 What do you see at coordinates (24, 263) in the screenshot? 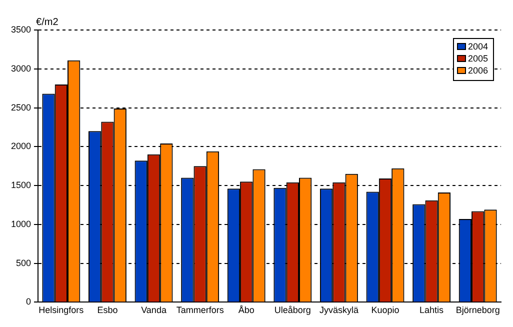
I see `y-tick-label: 500` at bounding box center [24, 263].